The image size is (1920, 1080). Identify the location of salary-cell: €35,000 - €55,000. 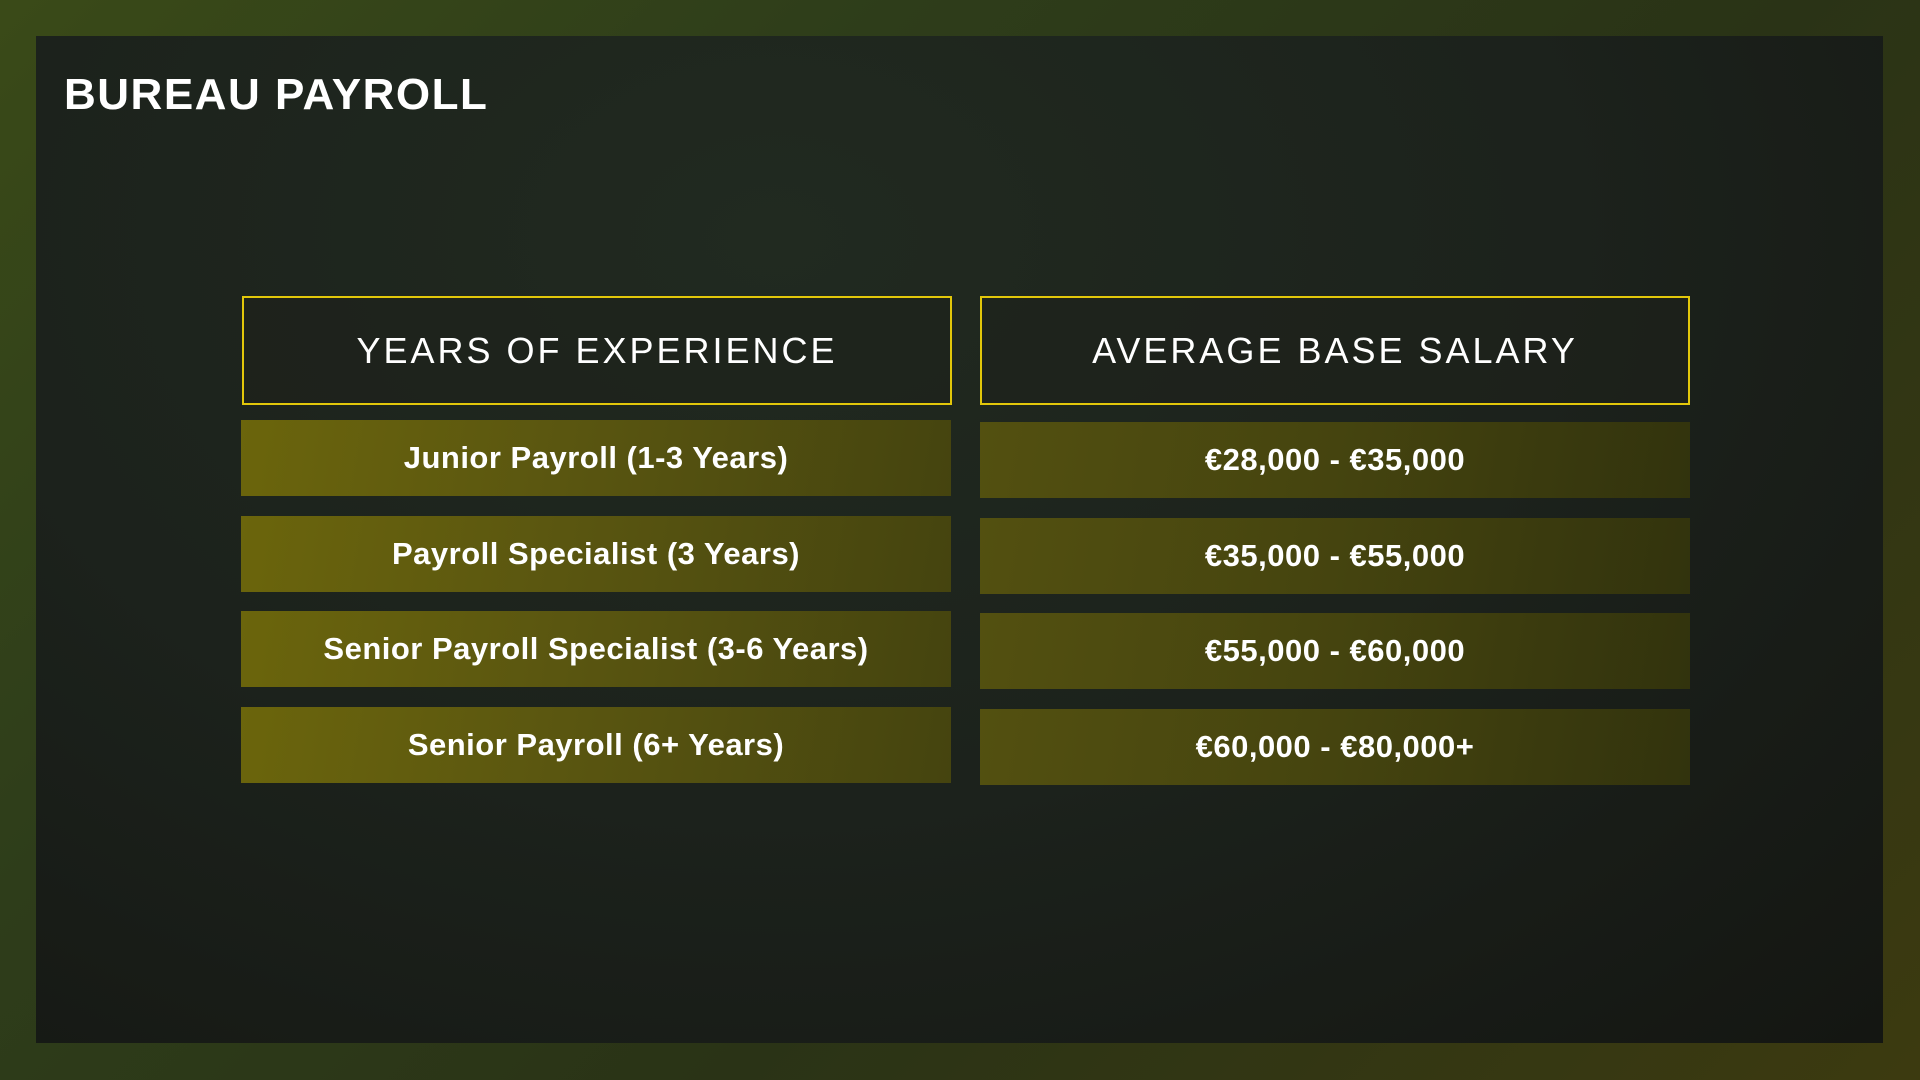
(1335, 556).